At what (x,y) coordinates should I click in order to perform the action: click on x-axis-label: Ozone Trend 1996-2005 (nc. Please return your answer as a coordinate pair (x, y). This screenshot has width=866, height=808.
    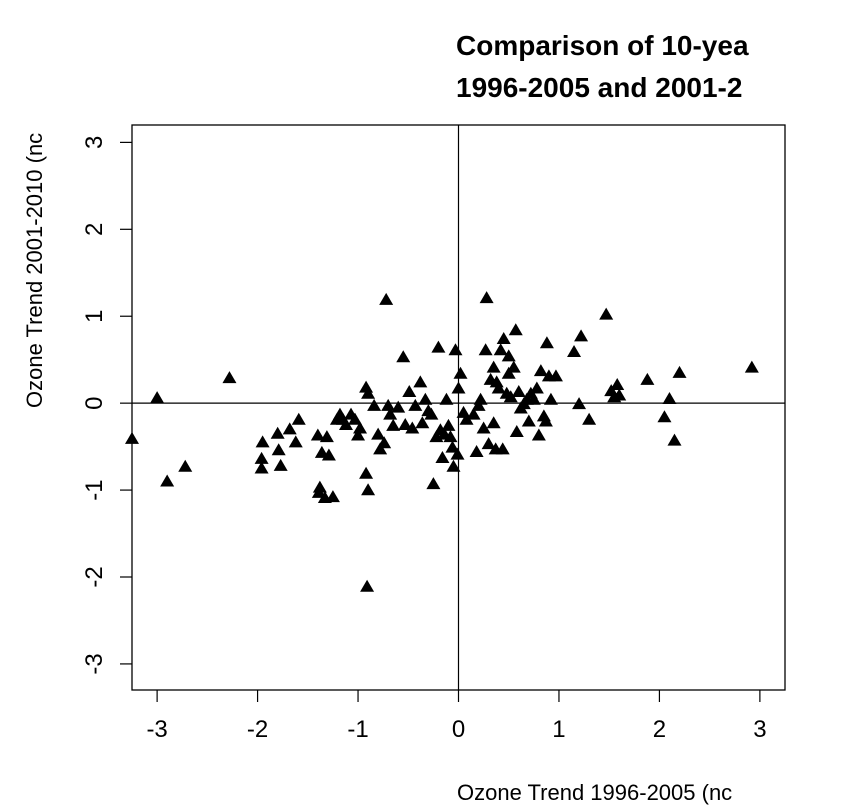
    Looking at the image, I should click on (594, 792).